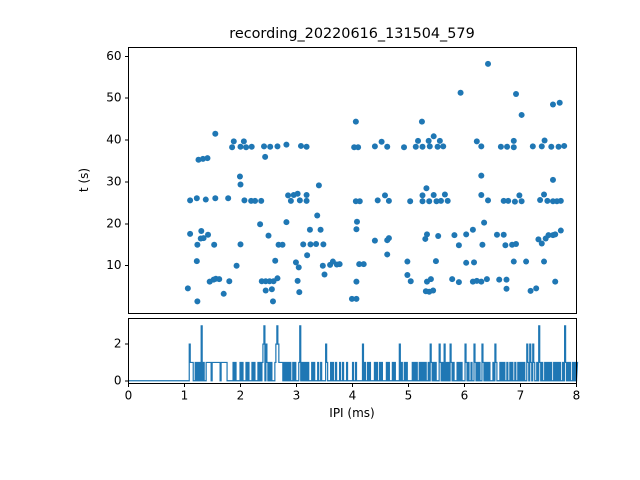 This screenshot has width=640, height=480. Describe the element at coordinates (117, 160) in the screenshot. I see `top-axis-y-ticks: 10 20 30 40 50 60` at that location.